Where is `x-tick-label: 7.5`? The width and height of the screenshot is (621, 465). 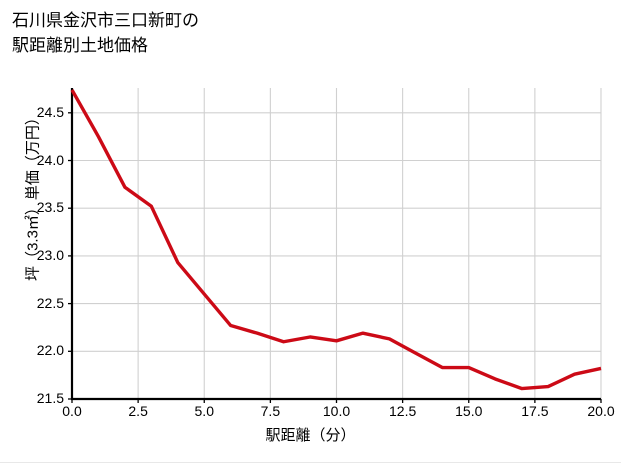
x-tick-label: 7.5 is located at coordinates (270, 411).